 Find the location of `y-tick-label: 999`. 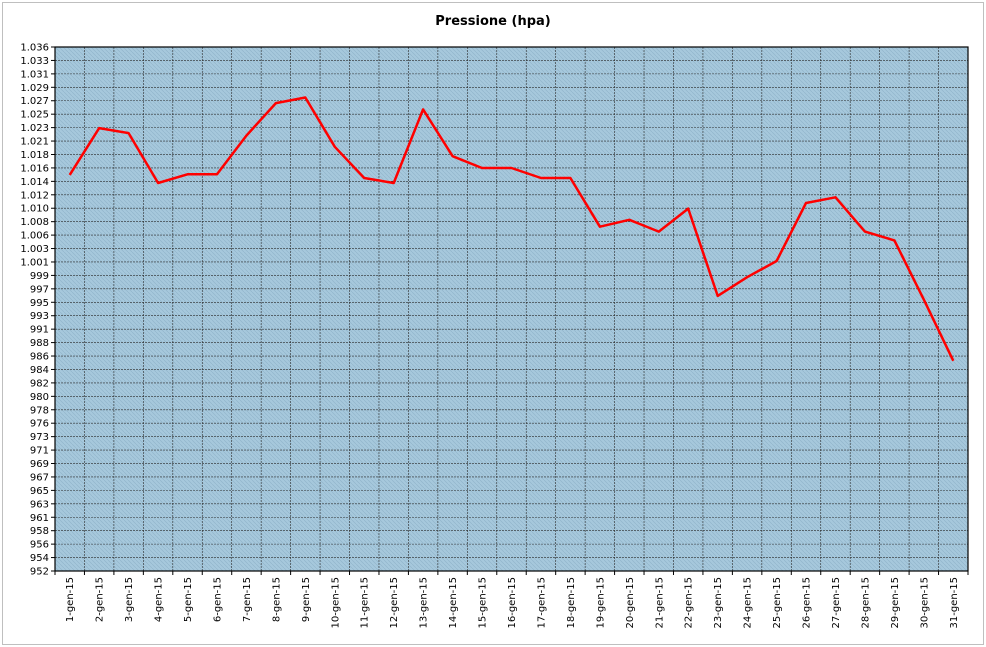

y-tick-label: 999 is located at coordinates (39, 276).